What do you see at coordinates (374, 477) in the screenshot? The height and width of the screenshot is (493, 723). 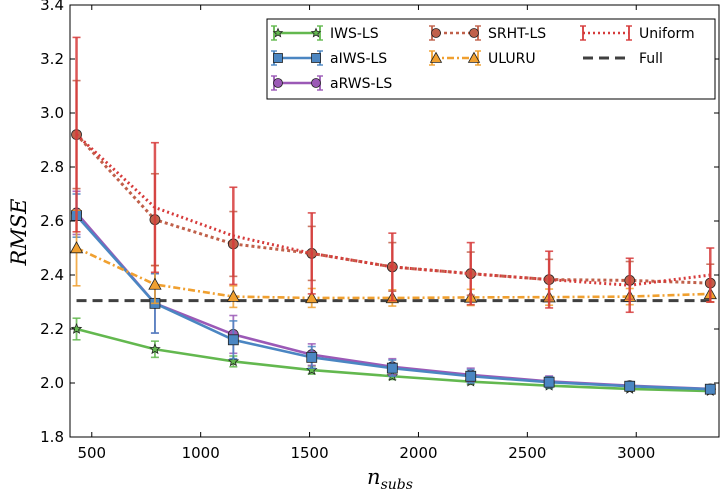 I see `x-axis-label-main: n` at bounding box center [374, 477].